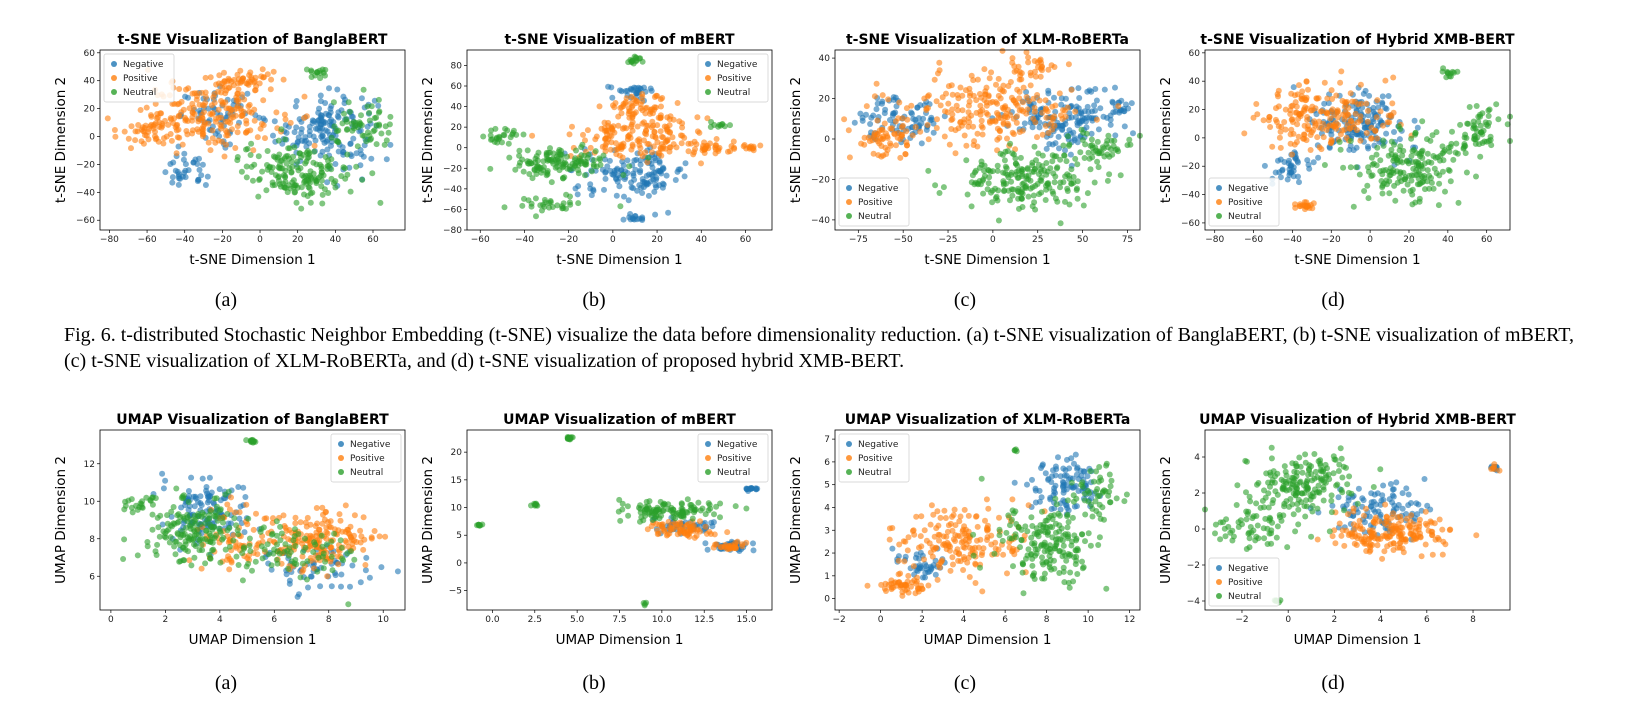  What do you see at coordinates (619, 620) in the screenshot?
I see `x-tick-label: 7.5` at bounding box center [619, 620].